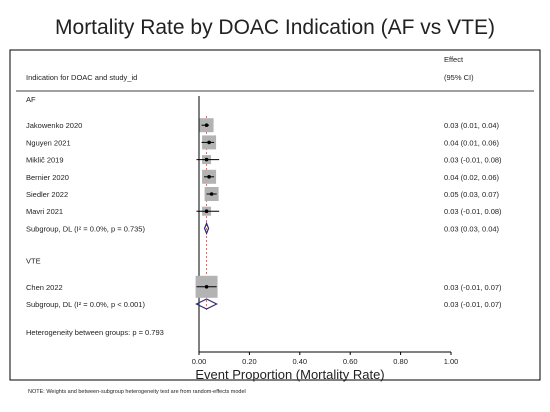 Image resolution: width=550 pixels, height=412 pixels. Describe the element at coordinates (85, 304) in the screenshot. I see `subgroup-label: Subgroup, DL (I² = 0.0%, p < 0.001)` at that location.